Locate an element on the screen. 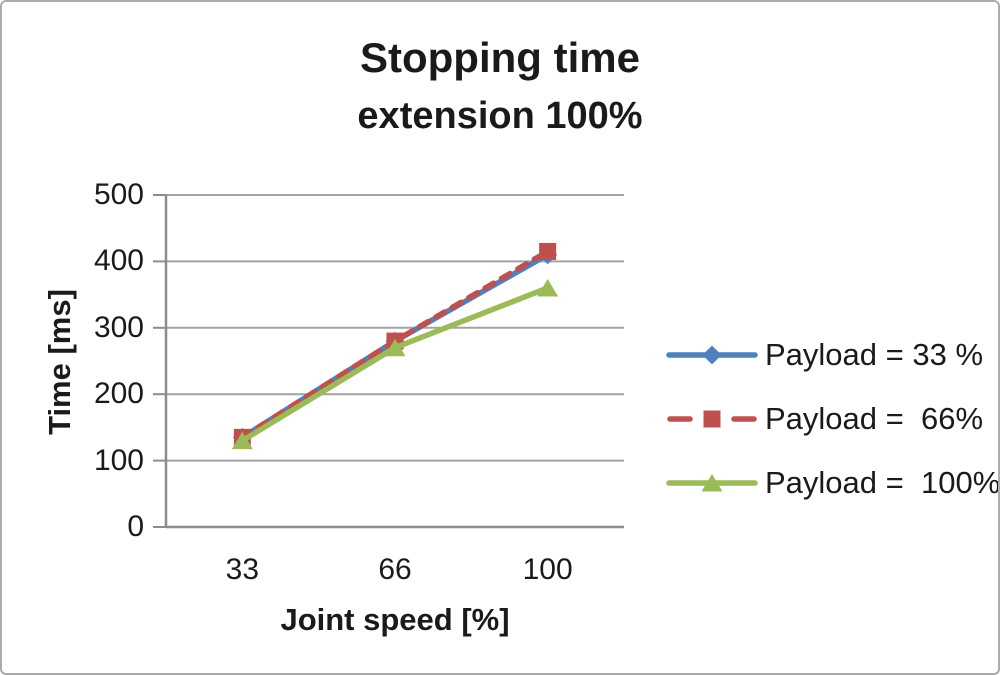 This screenshot has width=1000, height=675. y-tick-label-400: 400 is located at coordinates (118, 261).